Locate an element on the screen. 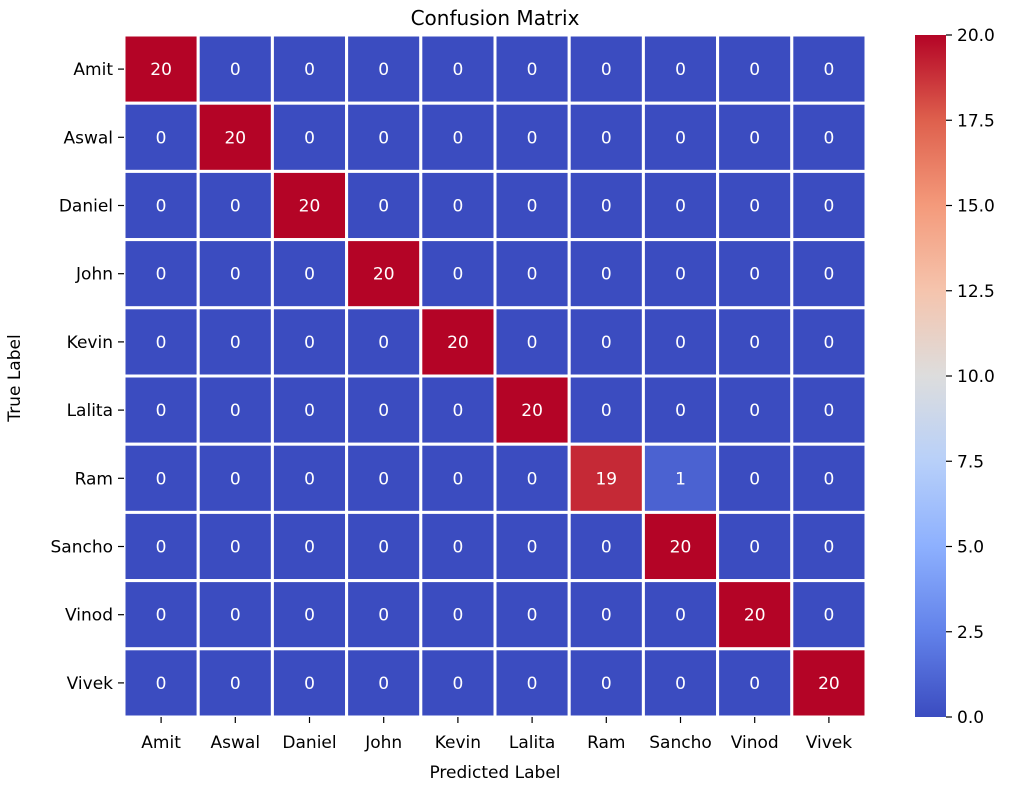 This screenshot has height=786, width=1020. x-tick-label: Vivek is located at coordinates (829, 743).